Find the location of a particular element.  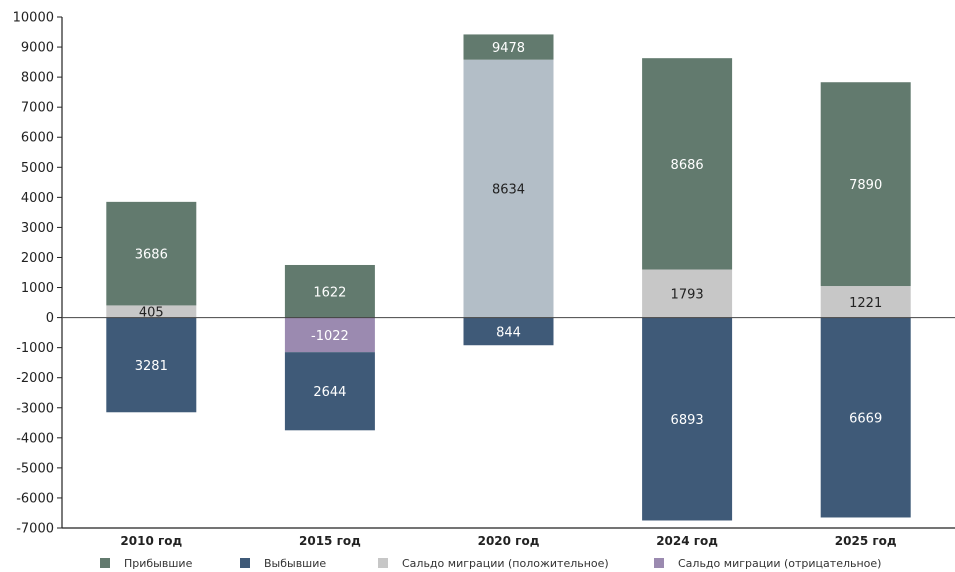

x-tick-label: 2010 год is located at coordinates (151, 541).